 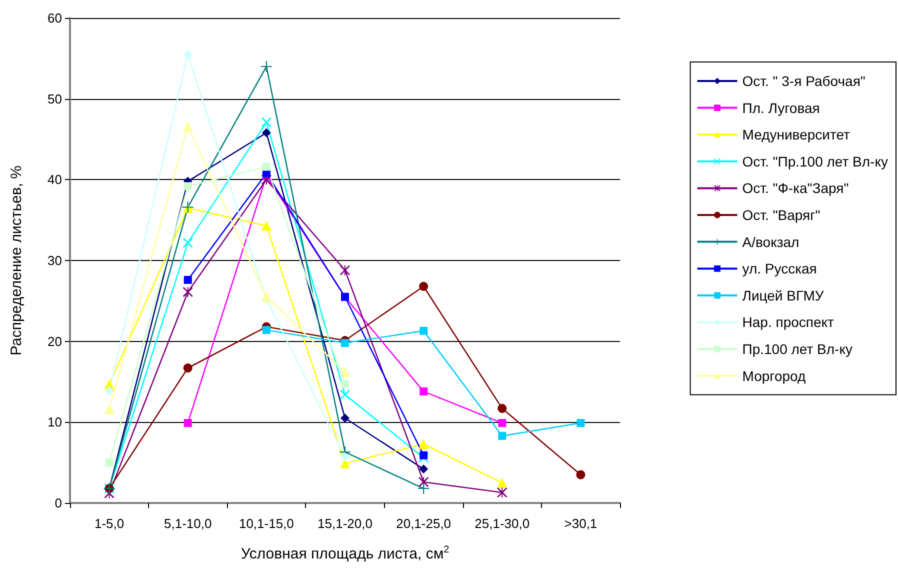 What do you see at coordinates (109, 523) in the screenshot?
I see `x-tick-label: 1-5,0` at bounding box center [109, 523].